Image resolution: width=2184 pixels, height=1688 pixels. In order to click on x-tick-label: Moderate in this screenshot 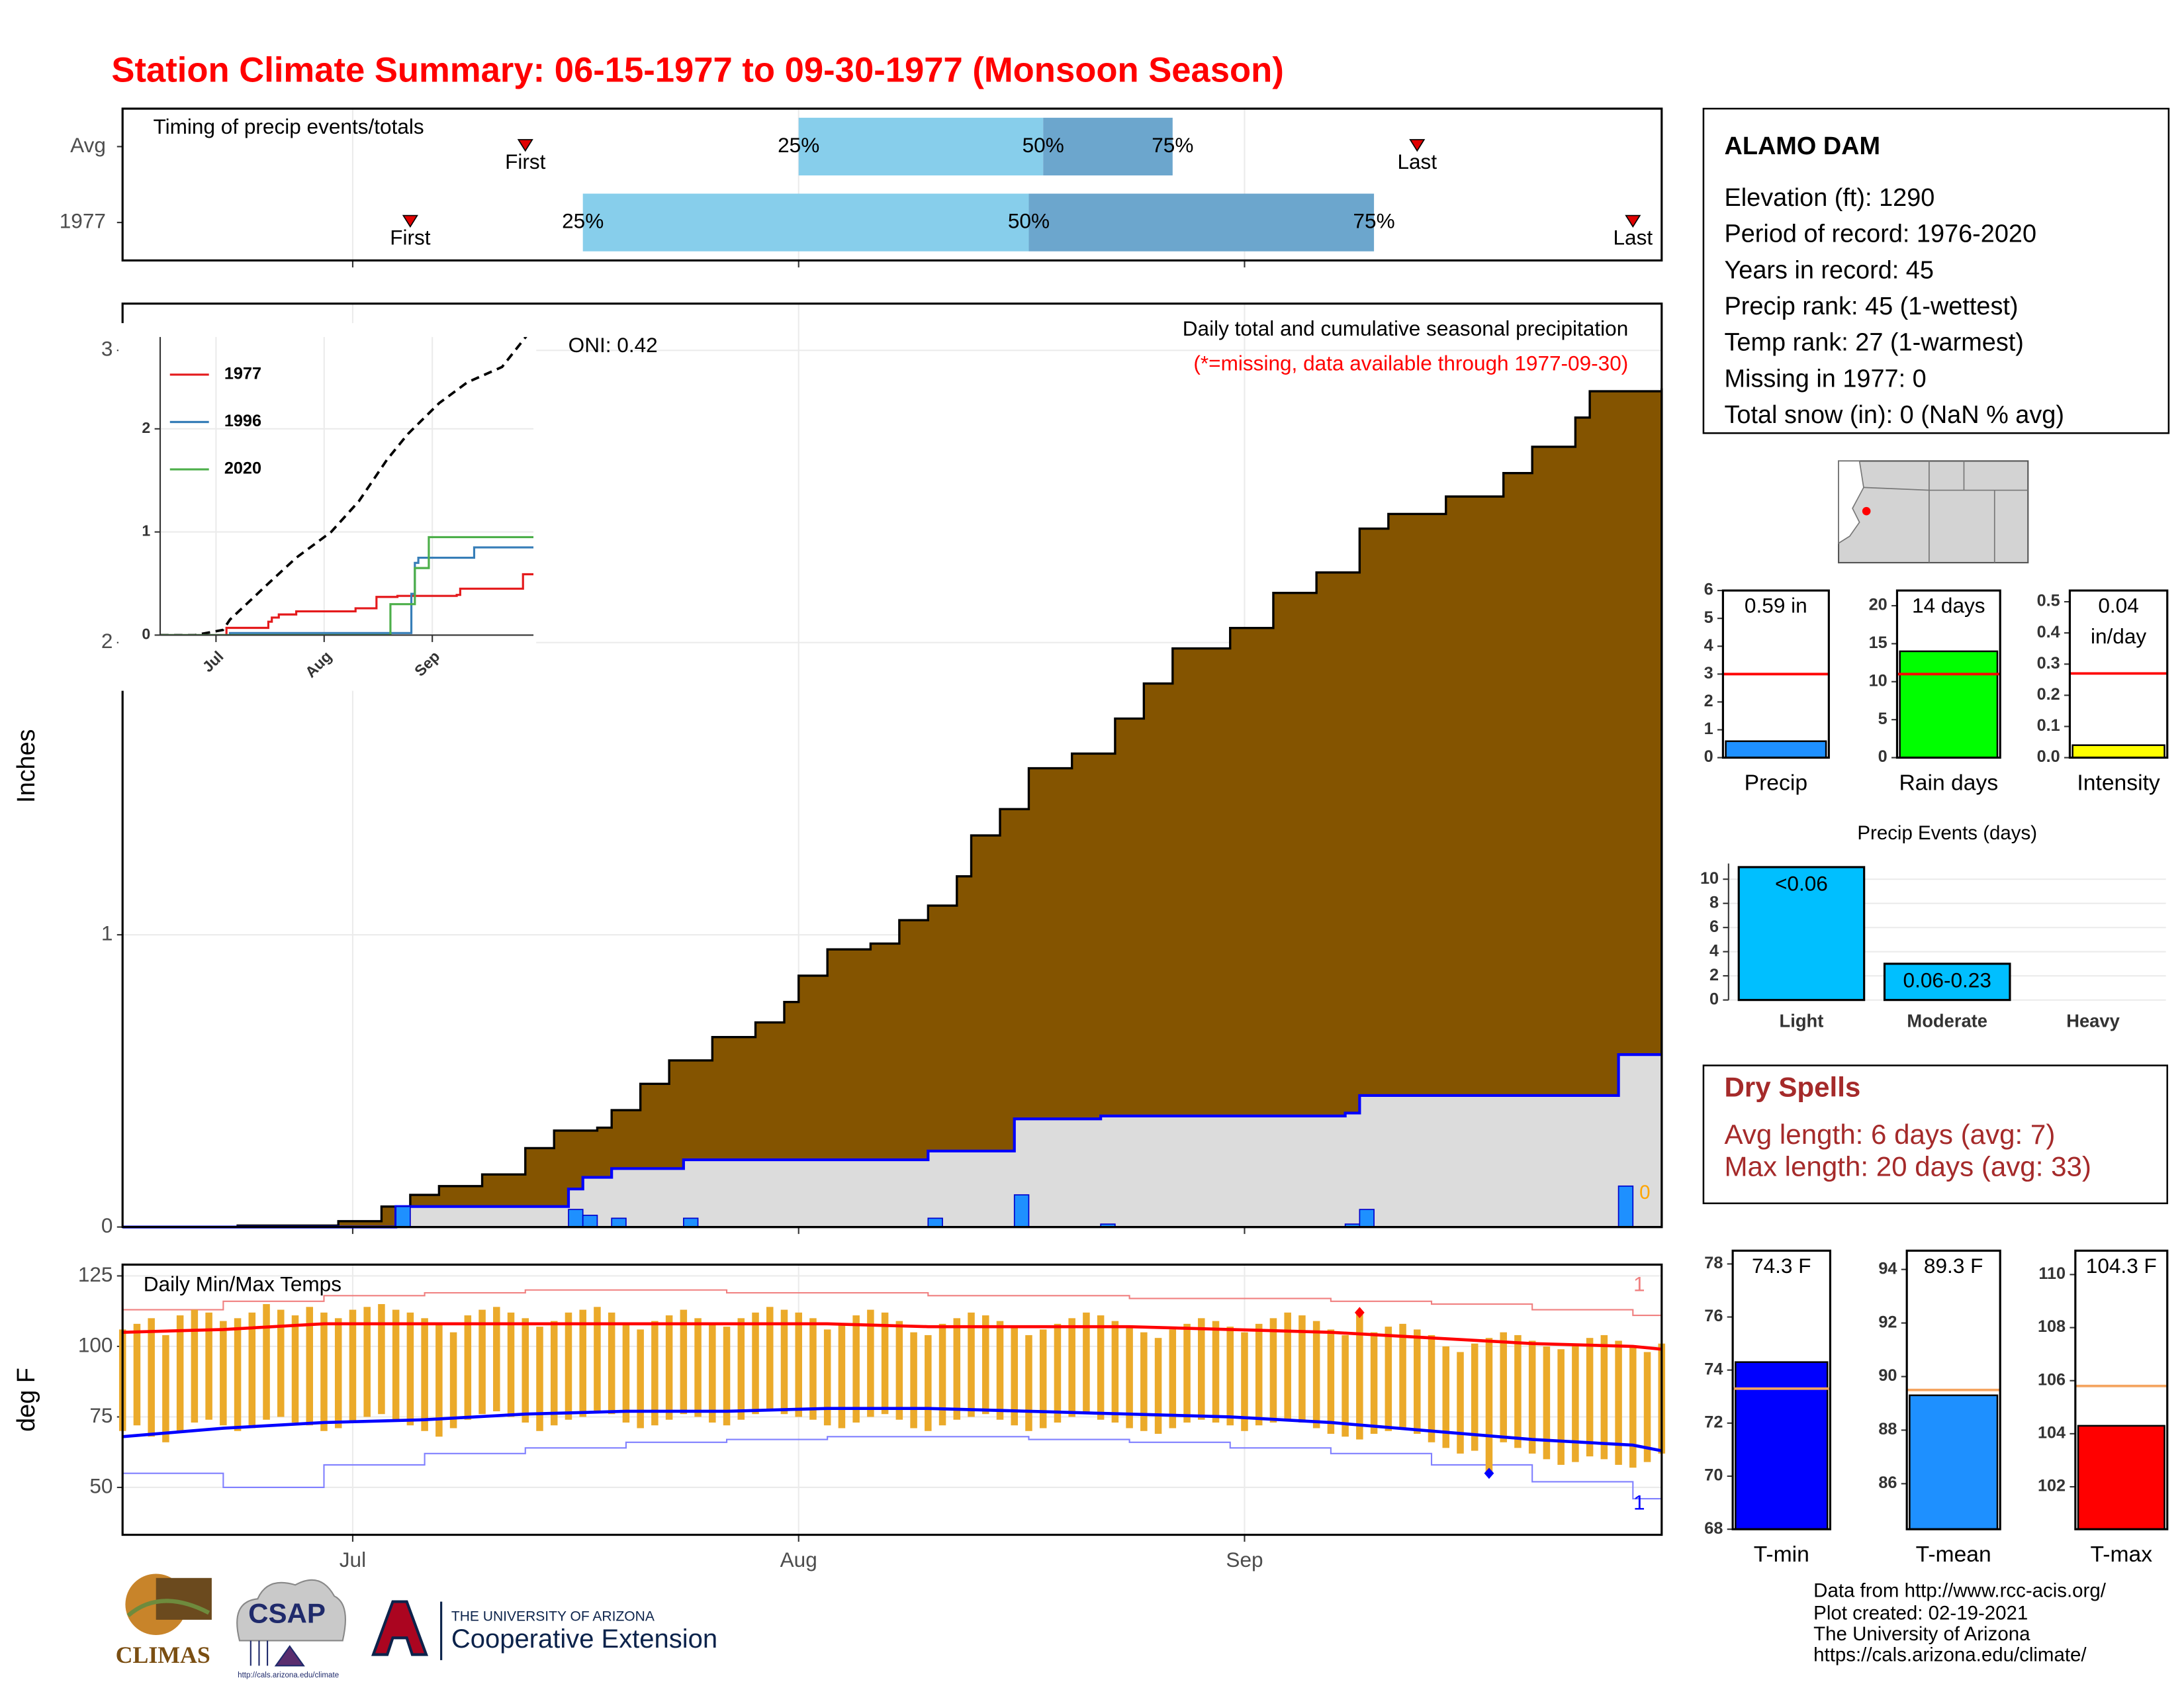, I will do `click(1947, 1021)`.